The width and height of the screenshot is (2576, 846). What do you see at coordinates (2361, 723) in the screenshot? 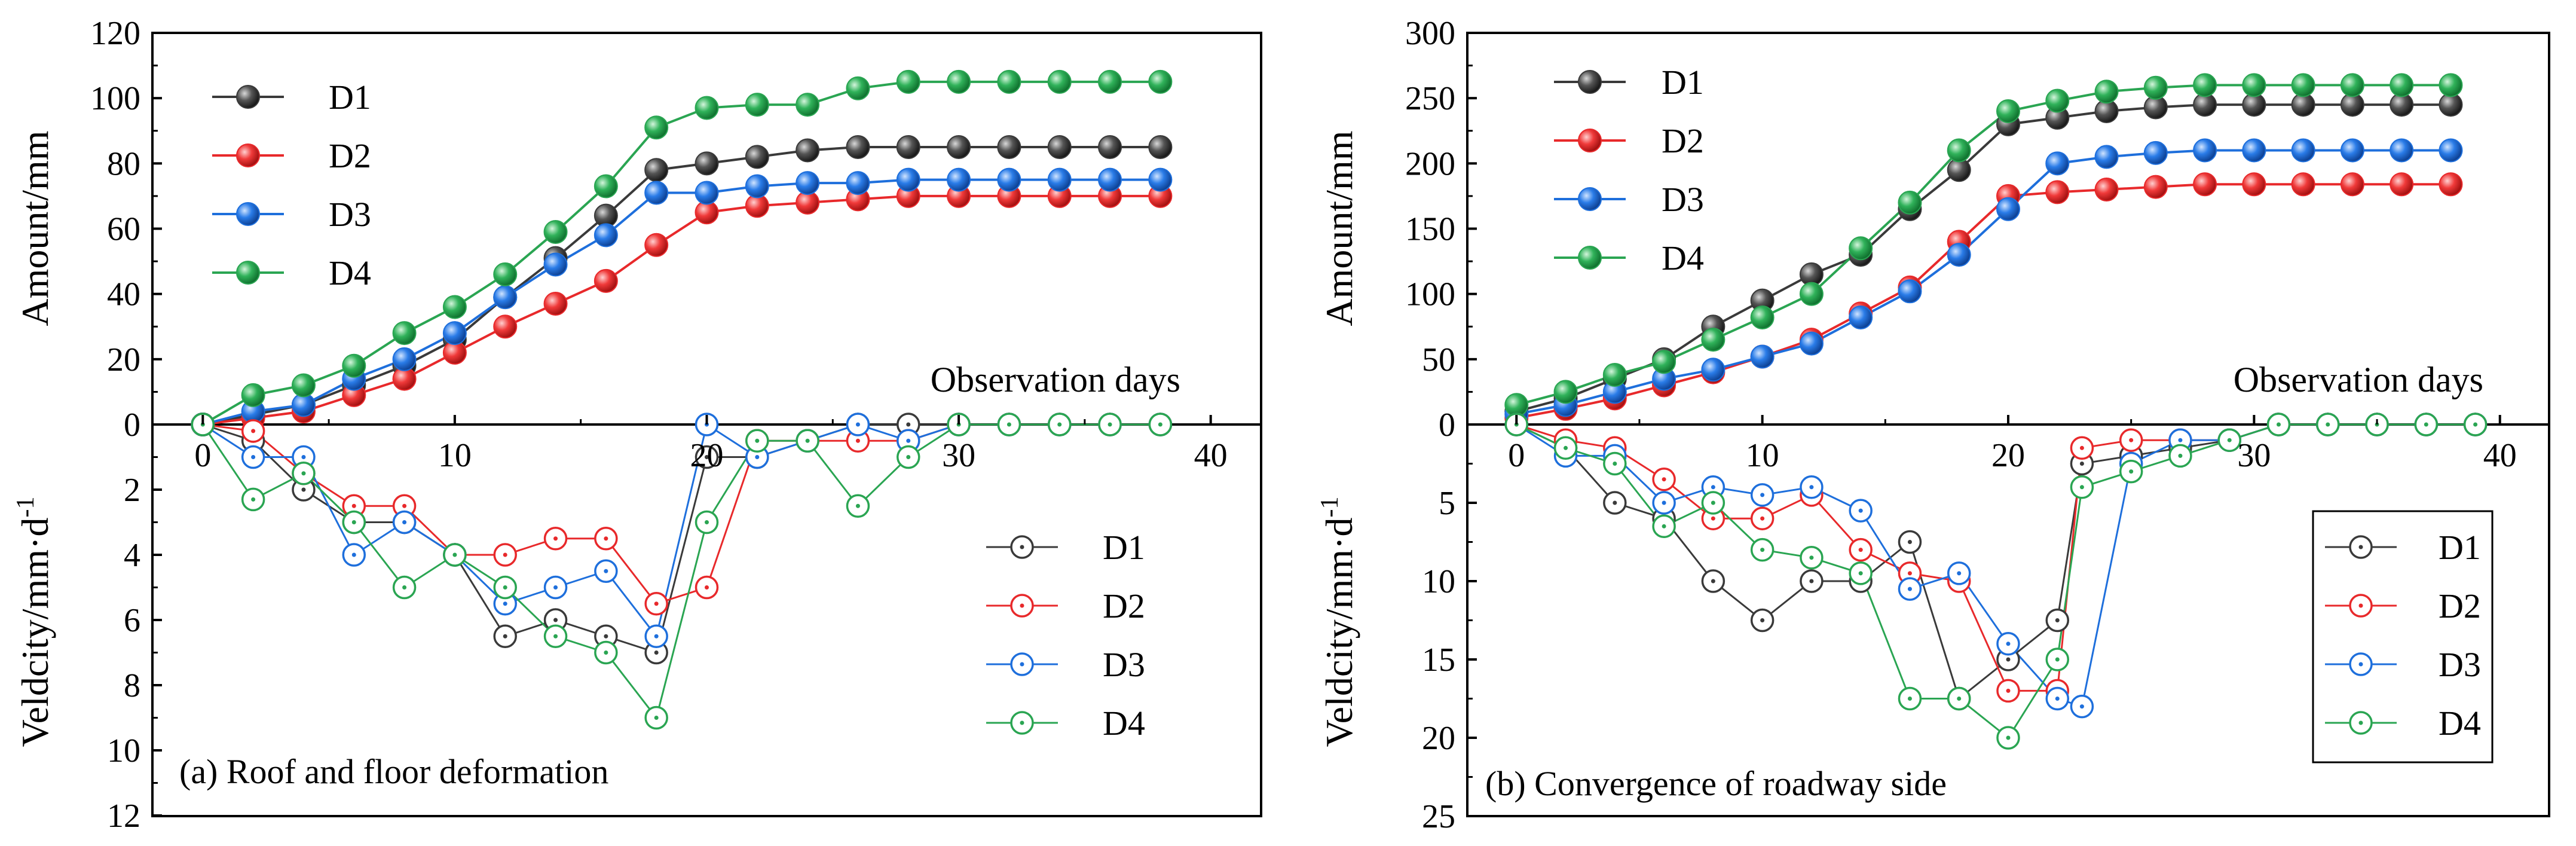
I see `legend-lower-marker-b-D4` at bounding box center [2361, 723].